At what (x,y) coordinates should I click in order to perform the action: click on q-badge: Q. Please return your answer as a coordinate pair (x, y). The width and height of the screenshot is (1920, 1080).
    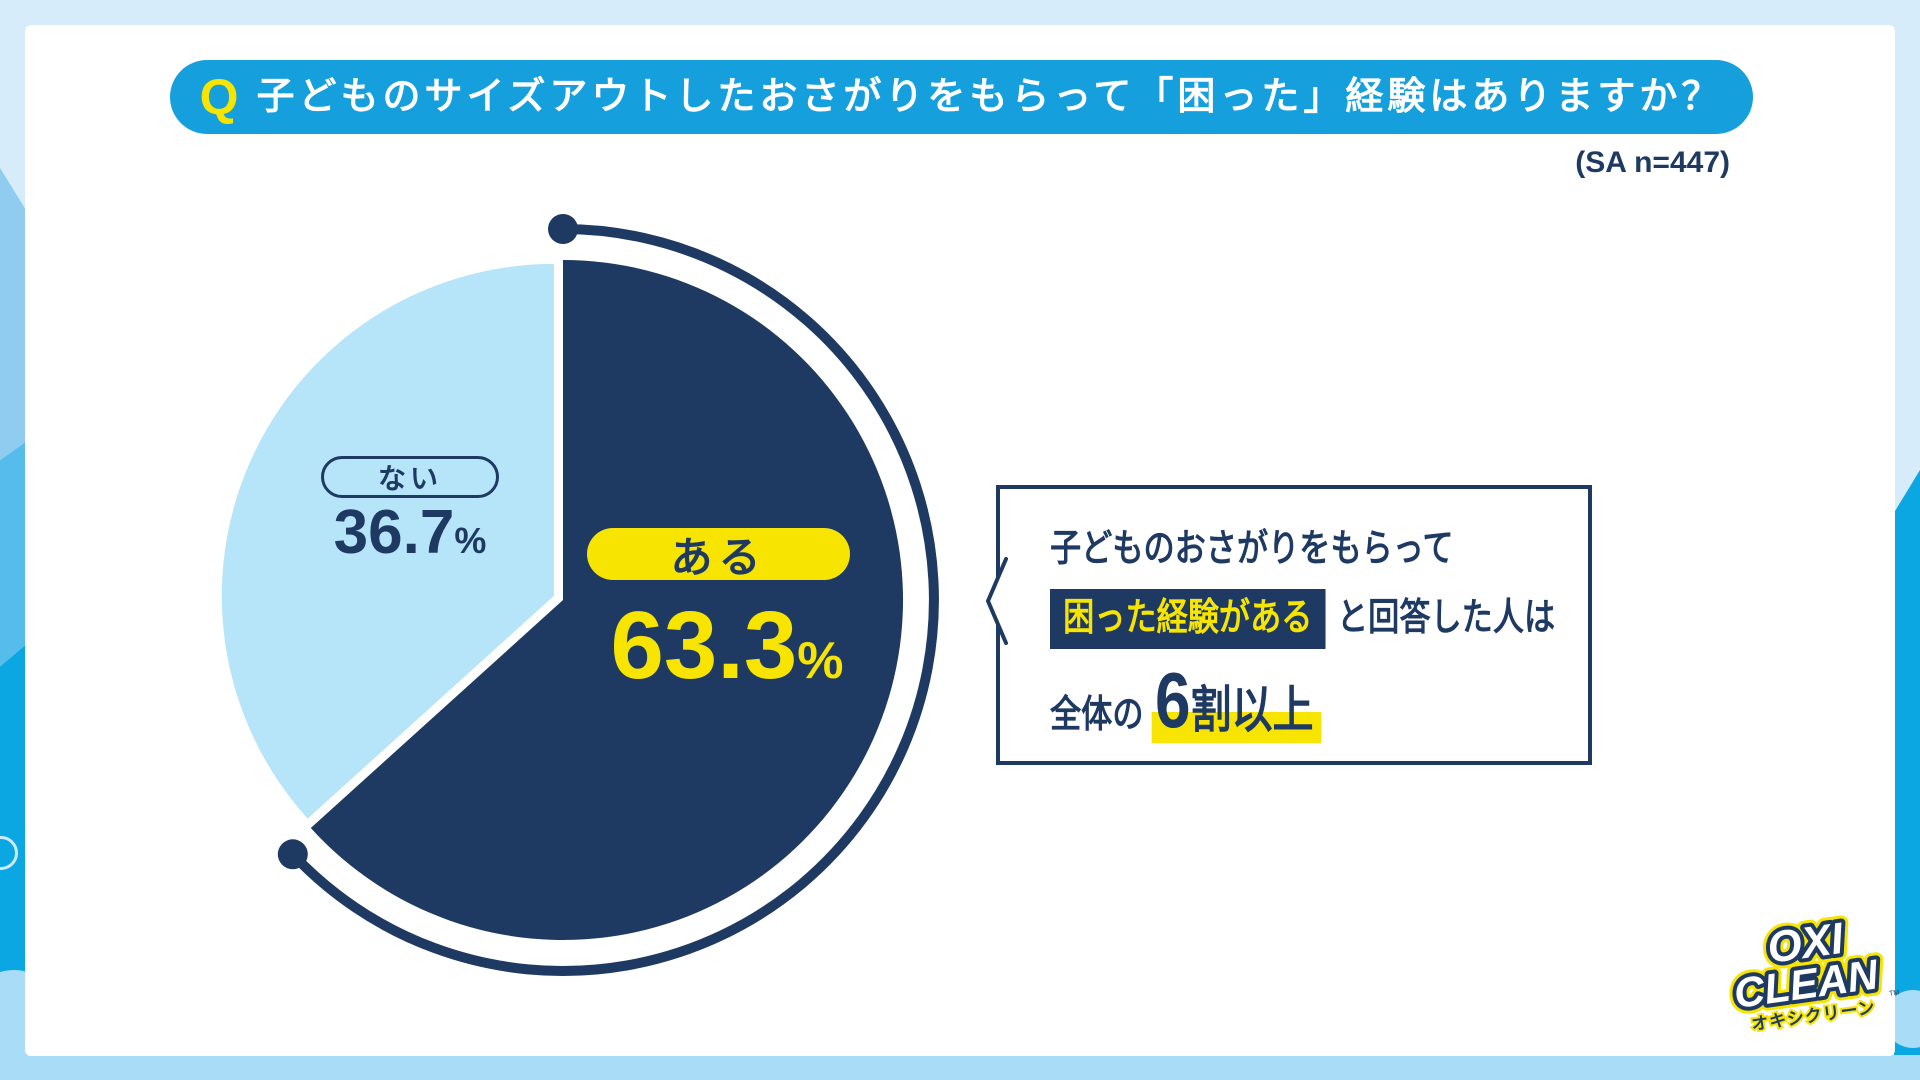
    Looking at the image, I should click on (219, 97).